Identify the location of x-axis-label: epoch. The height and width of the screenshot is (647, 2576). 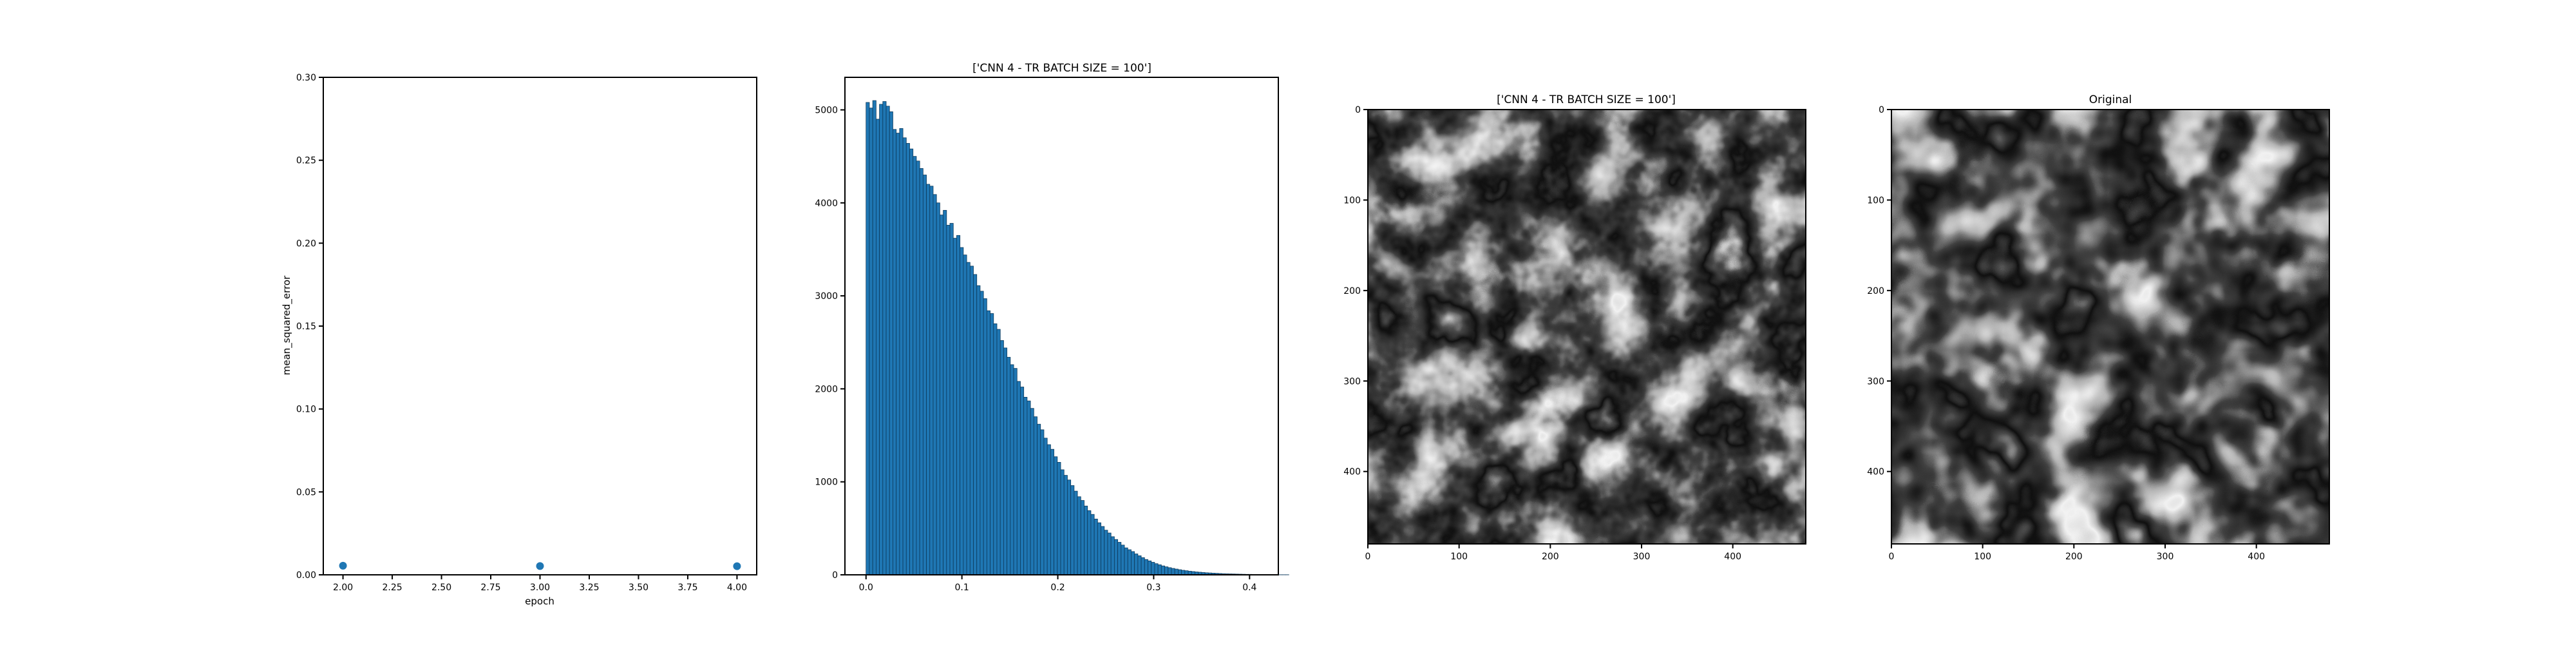
(539, 601).